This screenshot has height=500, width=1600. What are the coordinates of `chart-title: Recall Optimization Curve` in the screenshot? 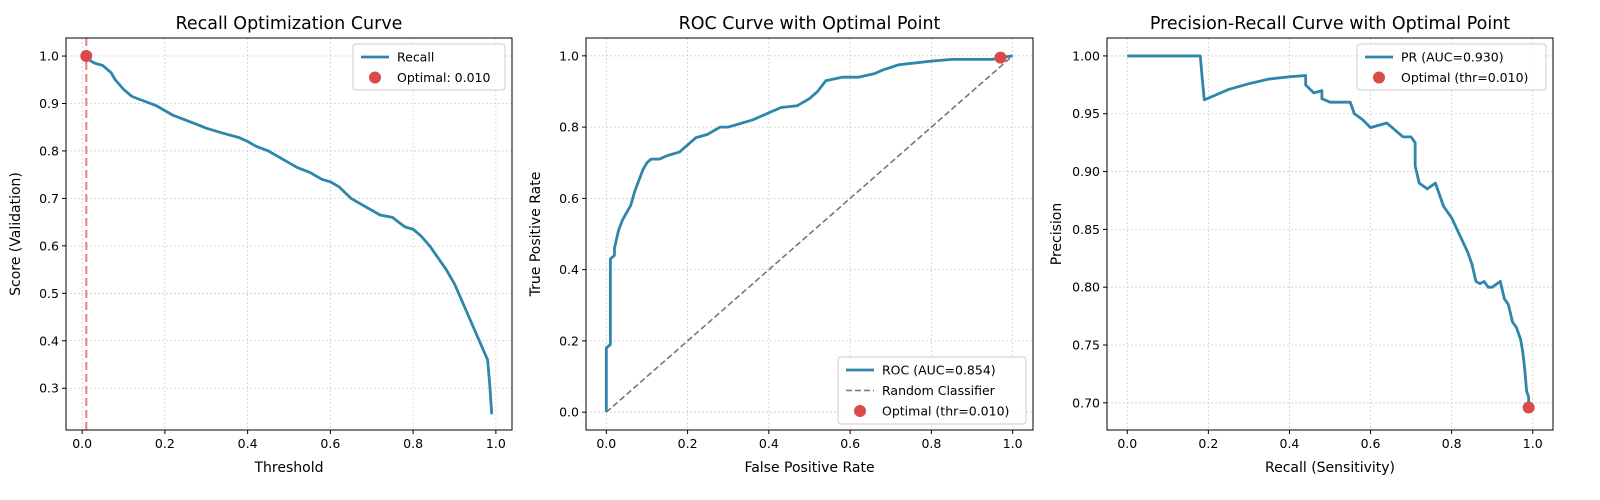 It's located at (289, 24).